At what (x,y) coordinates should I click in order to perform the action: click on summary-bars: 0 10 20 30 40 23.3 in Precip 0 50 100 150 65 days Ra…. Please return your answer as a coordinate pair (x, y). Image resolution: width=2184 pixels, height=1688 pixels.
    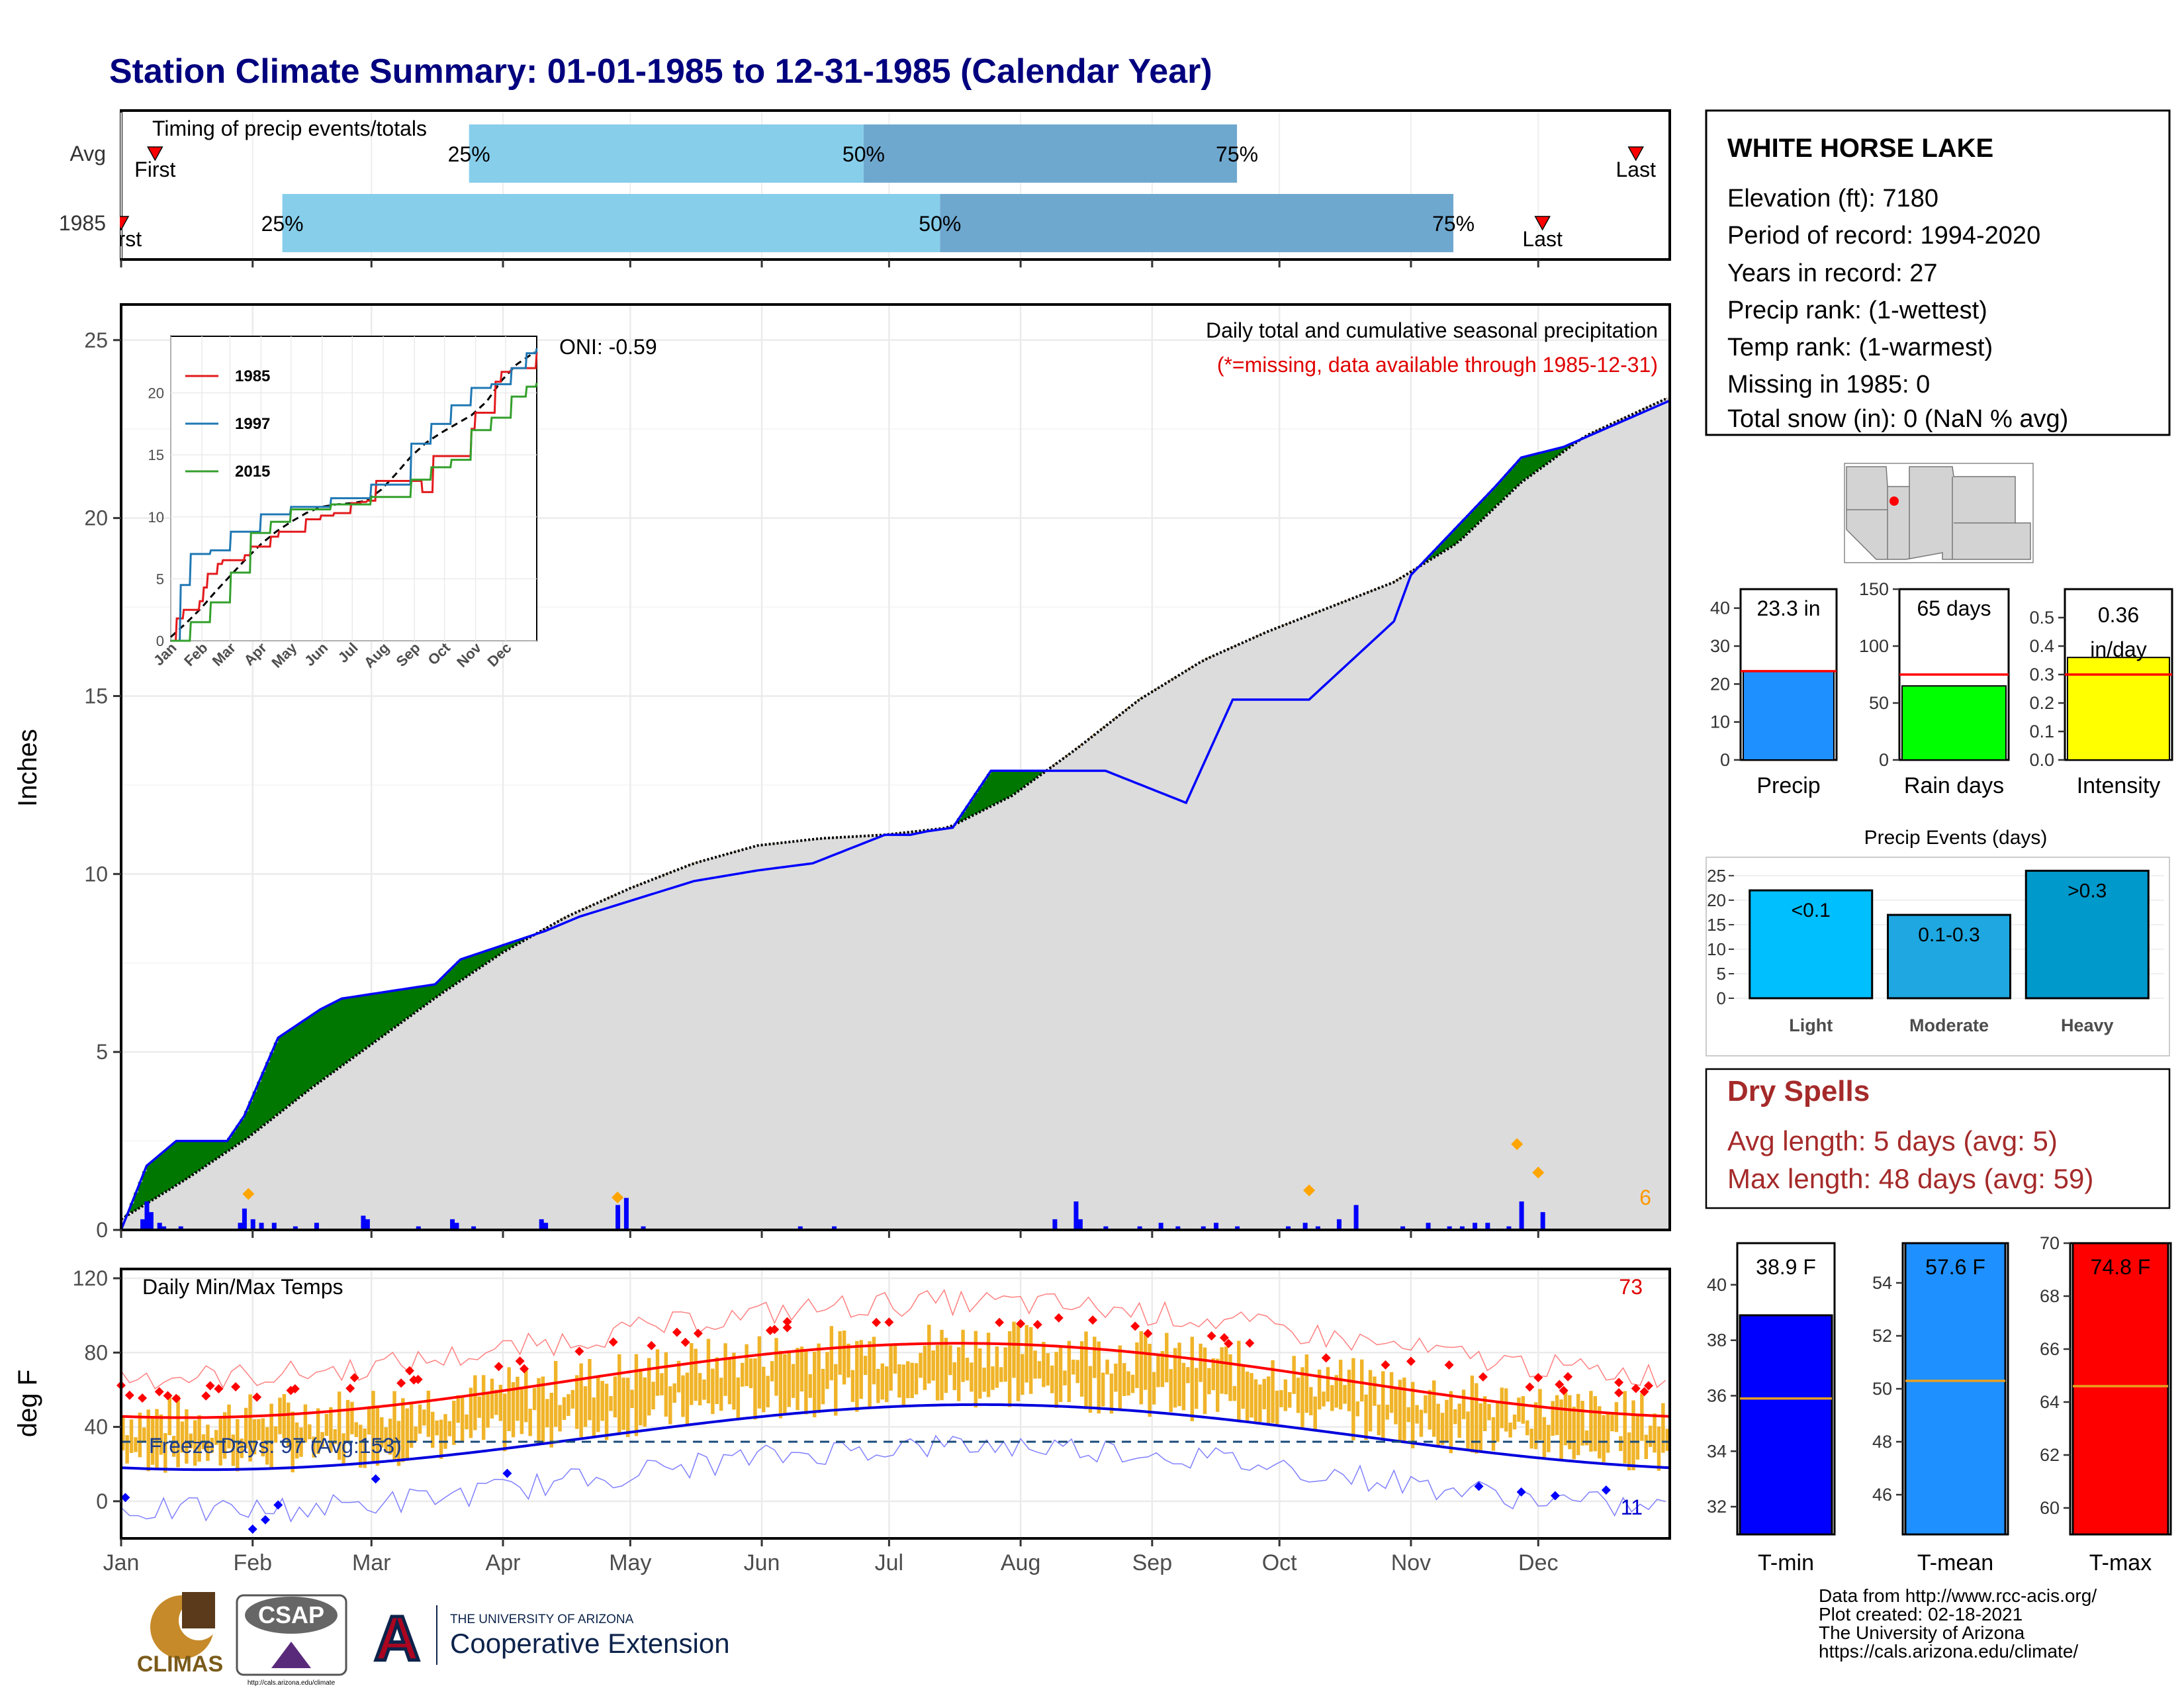
    Looking at the image, I should click on (1942, 688).